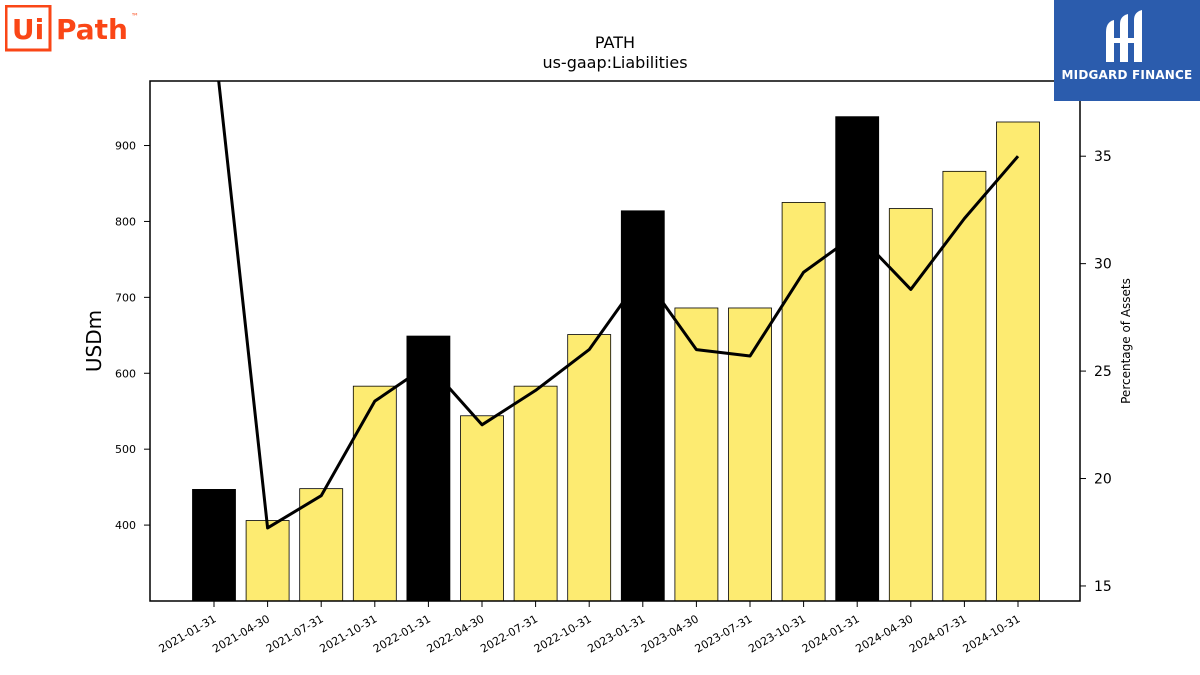 The height and width of the screenshot is (675, 1200). What do you see at coordinates (1103, 587) in the screenshot?
I see `y2-tick-label-15: 15` at bounding box center [1103, 587].